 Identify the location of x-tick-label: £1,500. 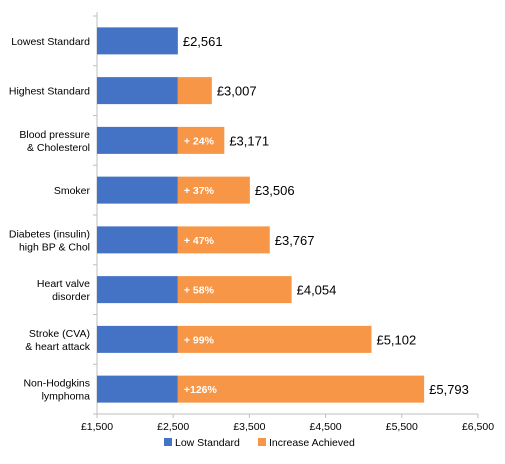
(97, 427).